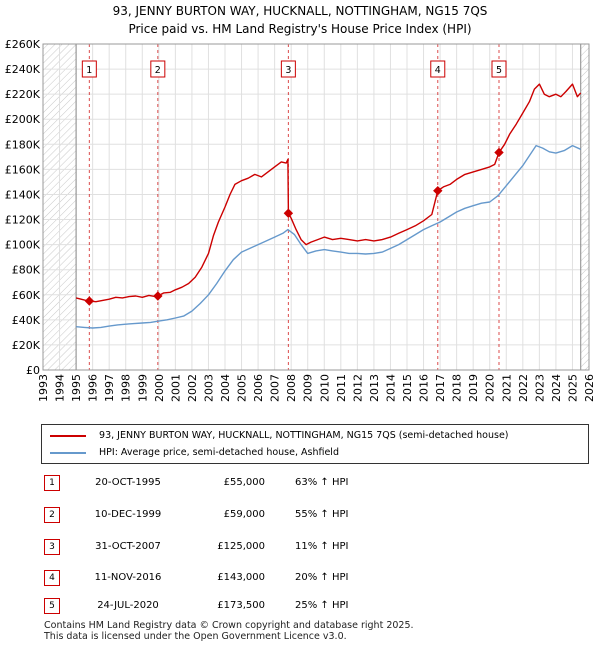 The image size is (600, 650). Describe the element at coordinates (23, 194) in the screenshot. I see `y-tick-label: £140K` at that location.